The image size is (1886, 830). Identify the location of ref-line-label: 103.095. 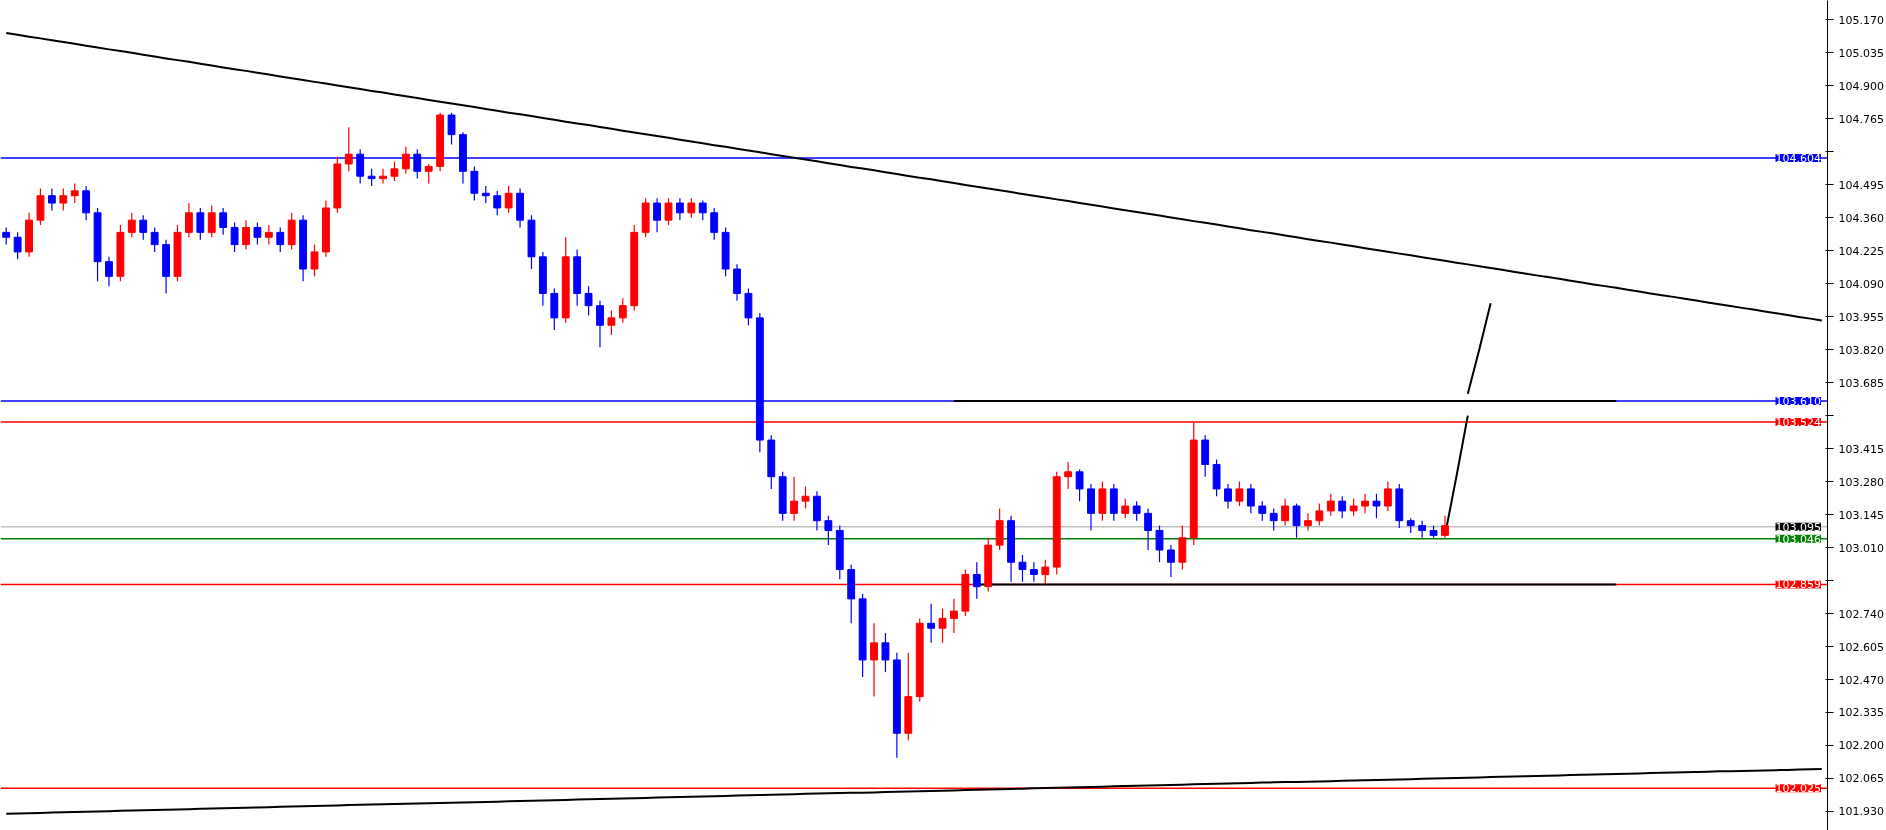
(1798, 527).